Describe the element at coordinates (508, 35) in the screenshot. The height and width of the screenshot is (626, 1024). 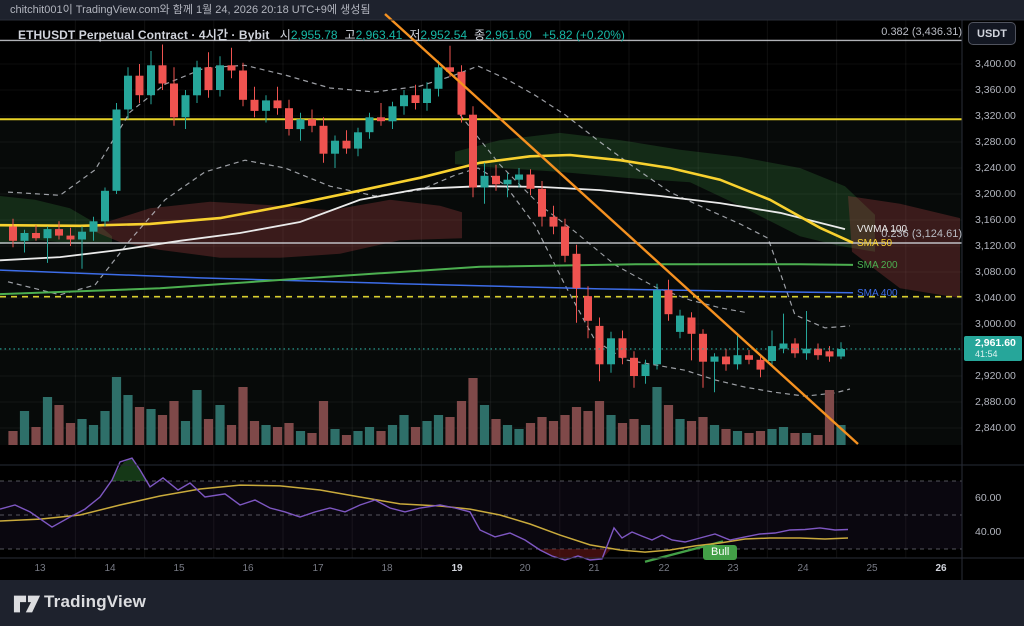
I see `ohlc-value: 2,961.60` at that location.